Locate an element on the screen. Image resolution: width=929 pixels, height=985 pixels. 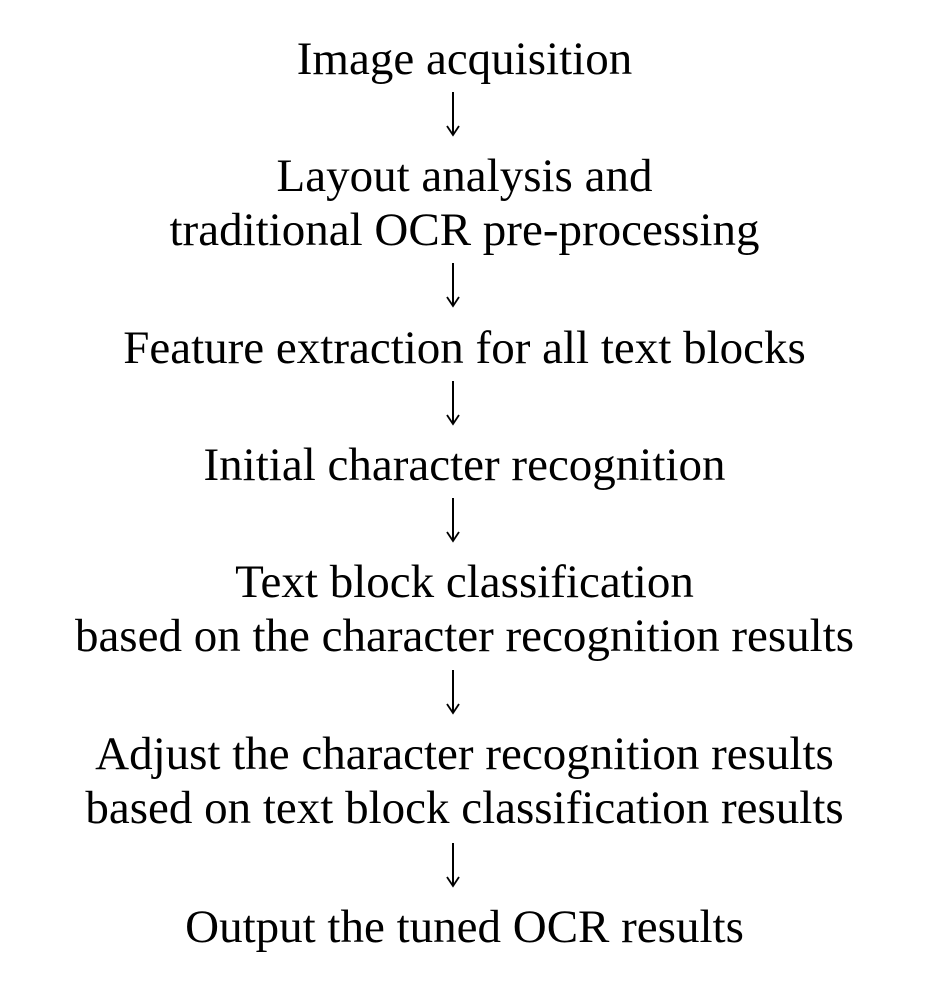
step-3-label: Feature extraction for all text blocks is located at coordinates (464, 348).